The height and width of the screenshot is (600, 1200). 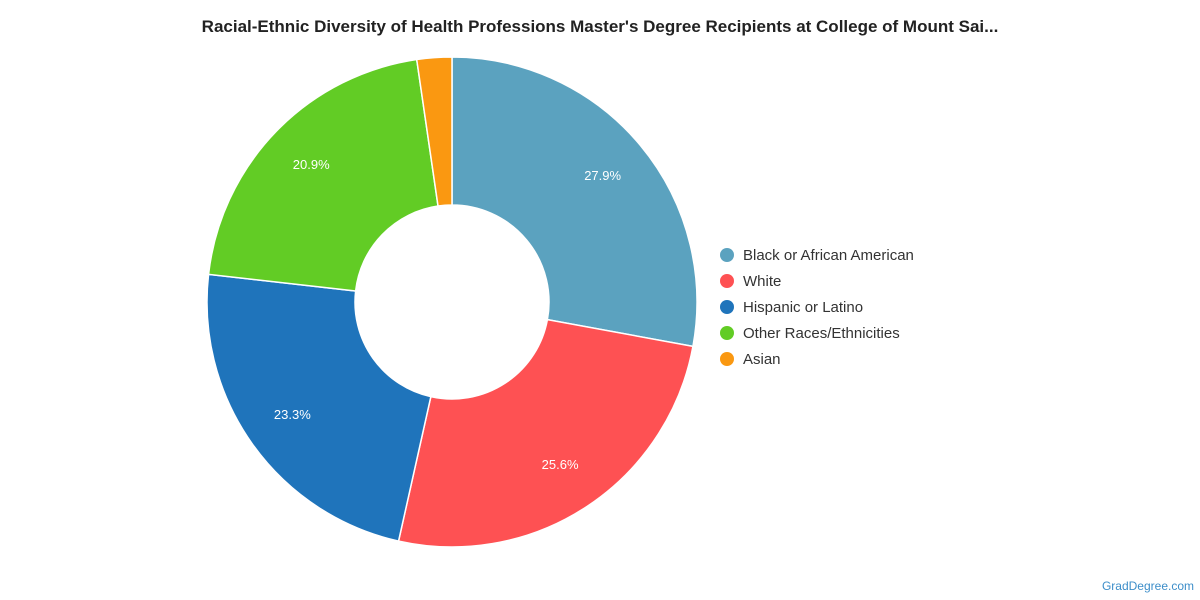 I want to click on slice-asian, so click(x=434, y=131).